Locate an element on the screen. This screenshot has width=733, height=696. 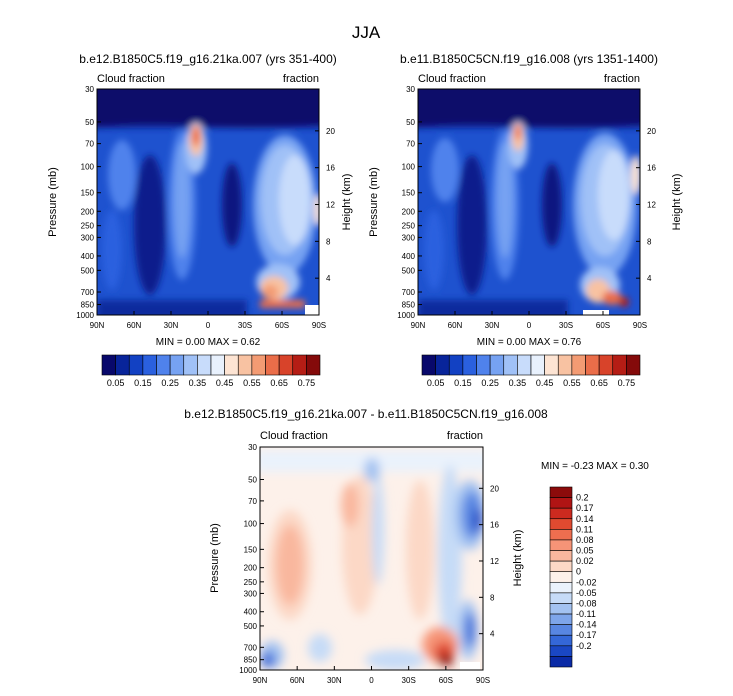
panel-2-colorbar-label: 0.65 is located at coordinates (599, 383).